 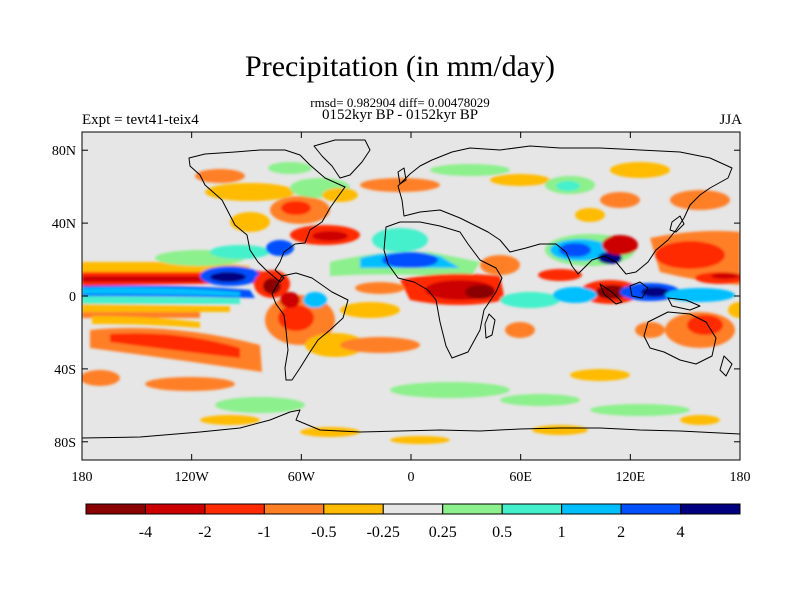 What do you see at coordinates (342, 159) in the screenshot?
I see `coast-greenland` at bounding box center [342, 159].